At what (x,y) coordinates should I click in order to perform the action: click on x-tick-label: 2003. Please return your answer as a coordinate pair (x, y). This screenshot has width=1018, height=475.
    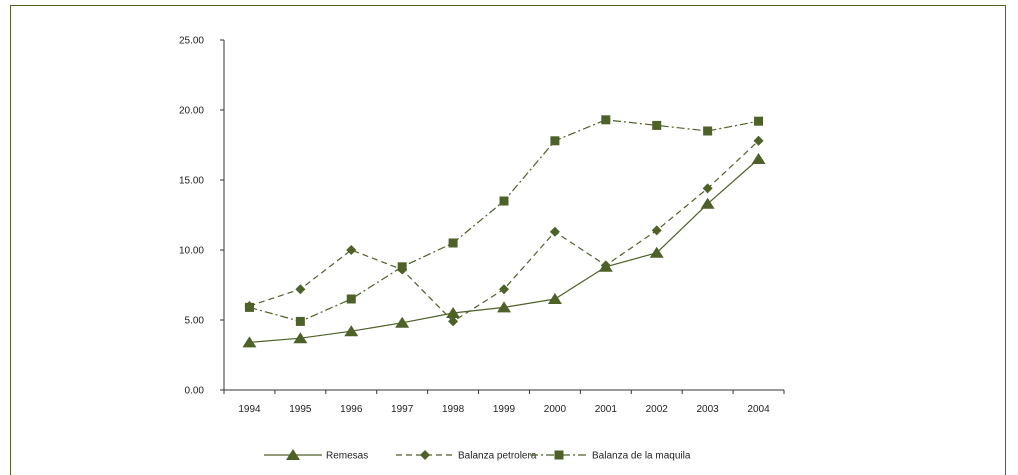
    Looking at the image, I should click on (708, 409).